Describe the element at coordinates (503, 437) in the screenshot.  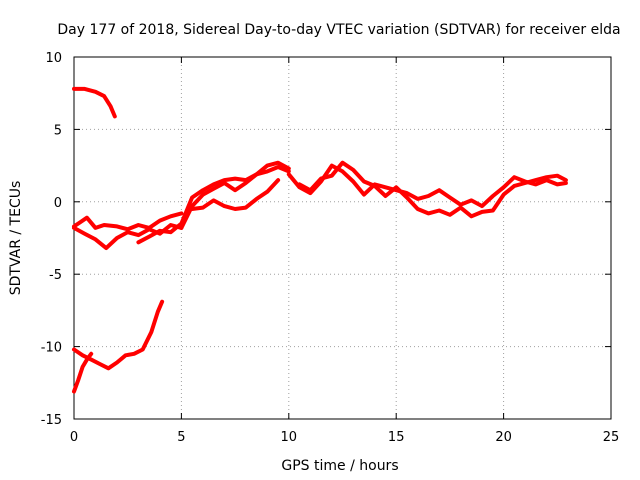
I see `x-tick-label: 20` at that location.